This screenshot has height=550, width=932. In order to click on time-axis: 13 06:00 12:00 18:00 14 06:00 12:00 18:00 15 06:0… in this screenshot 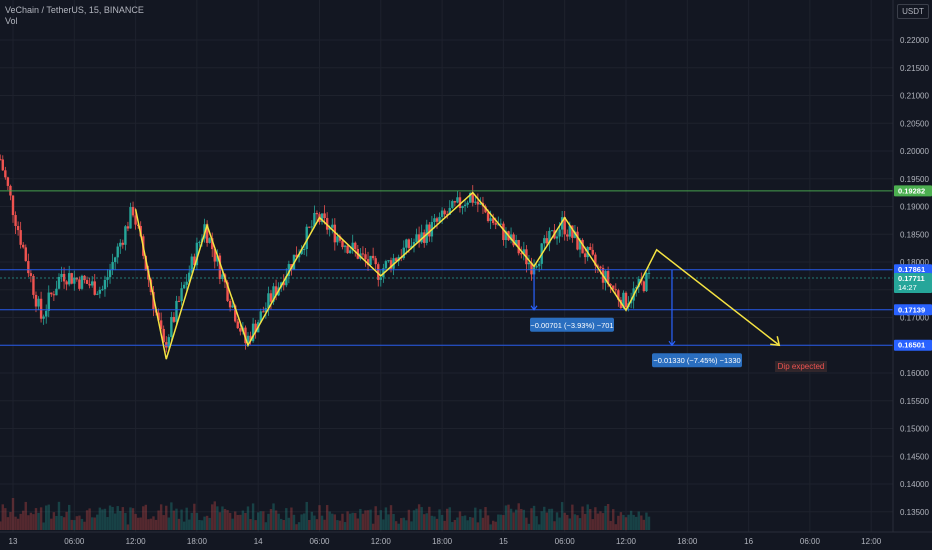, I will do `click(466, 538)`.